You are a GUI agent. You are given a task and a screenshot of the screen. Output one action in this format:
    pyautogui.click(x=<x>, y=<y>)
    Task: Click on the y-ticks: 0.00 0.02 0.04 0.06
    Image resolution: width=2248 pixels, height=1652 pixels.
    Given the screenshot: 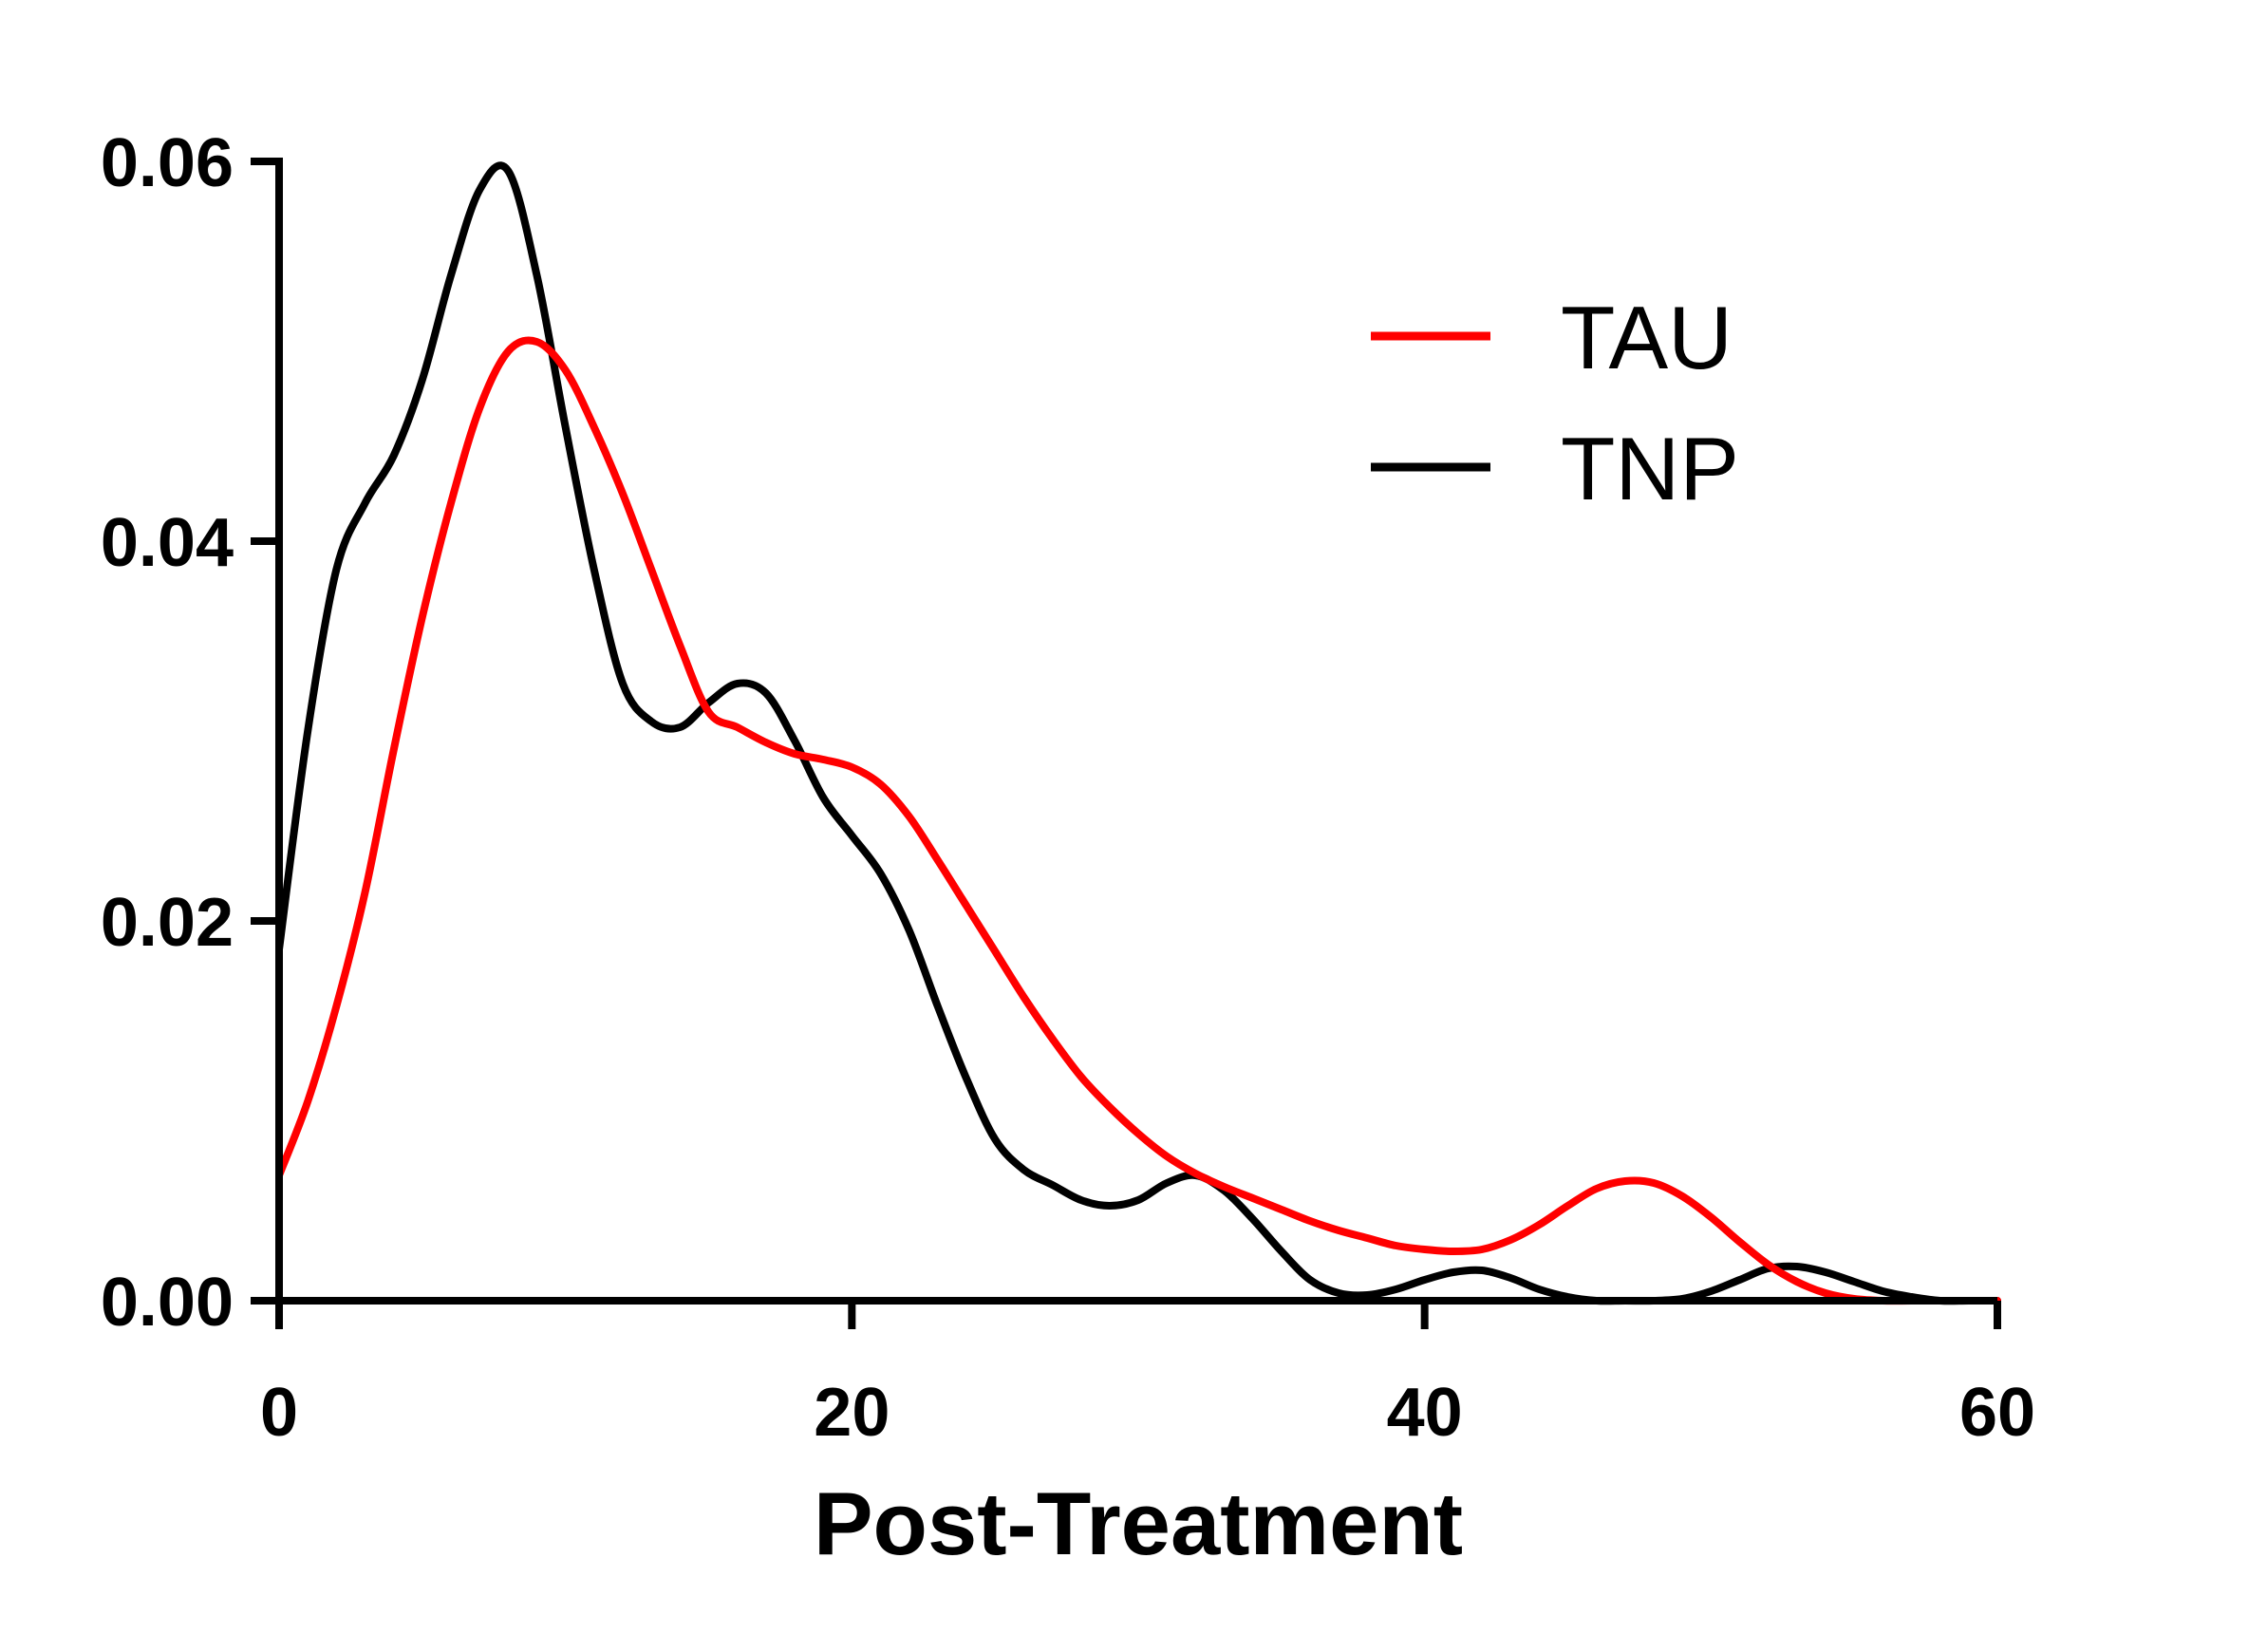 What is the action you would take?
    pyautogui.click(x=190, y=733)
    